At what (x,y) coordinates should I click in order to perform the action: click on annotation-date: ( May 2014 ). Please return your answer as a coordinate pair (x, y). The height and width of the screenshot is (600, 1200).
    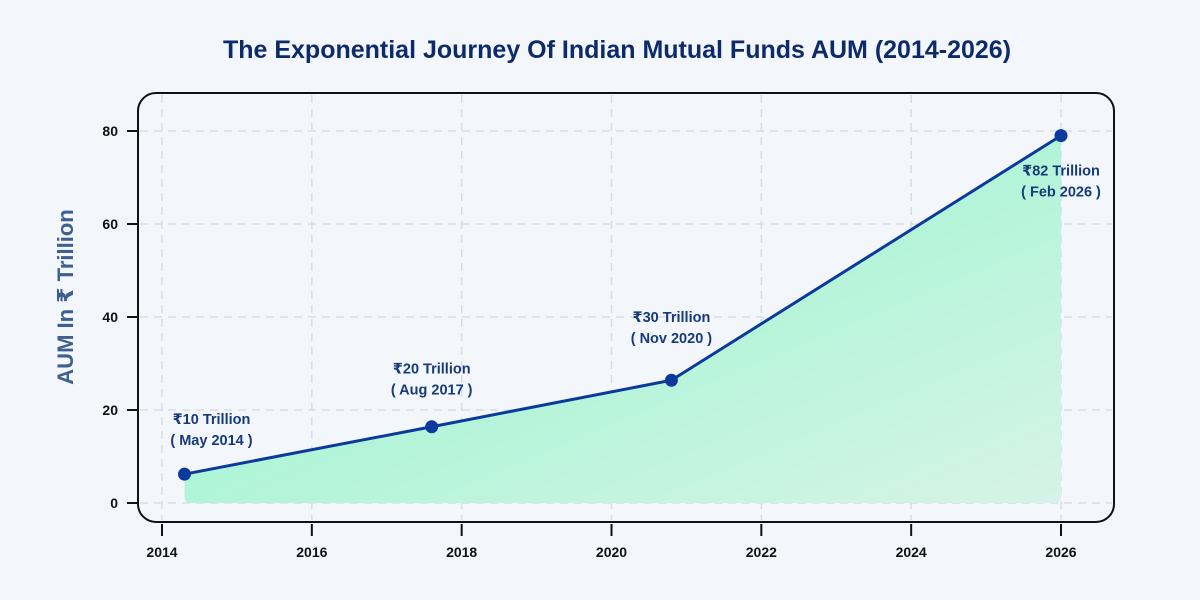
    Looking at the image, I should click on (211, 441).